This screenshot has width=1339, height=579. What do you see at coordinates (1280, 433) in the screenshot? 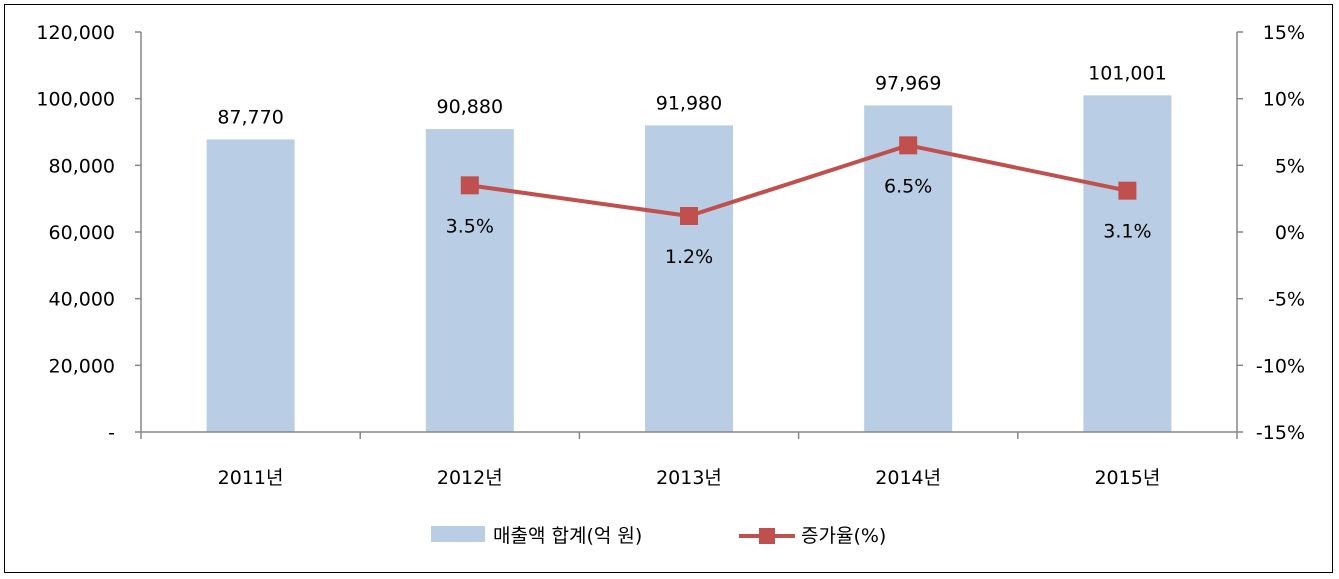
I see `right-tick-label-0: -15%` at bounding box center [1280, 433].